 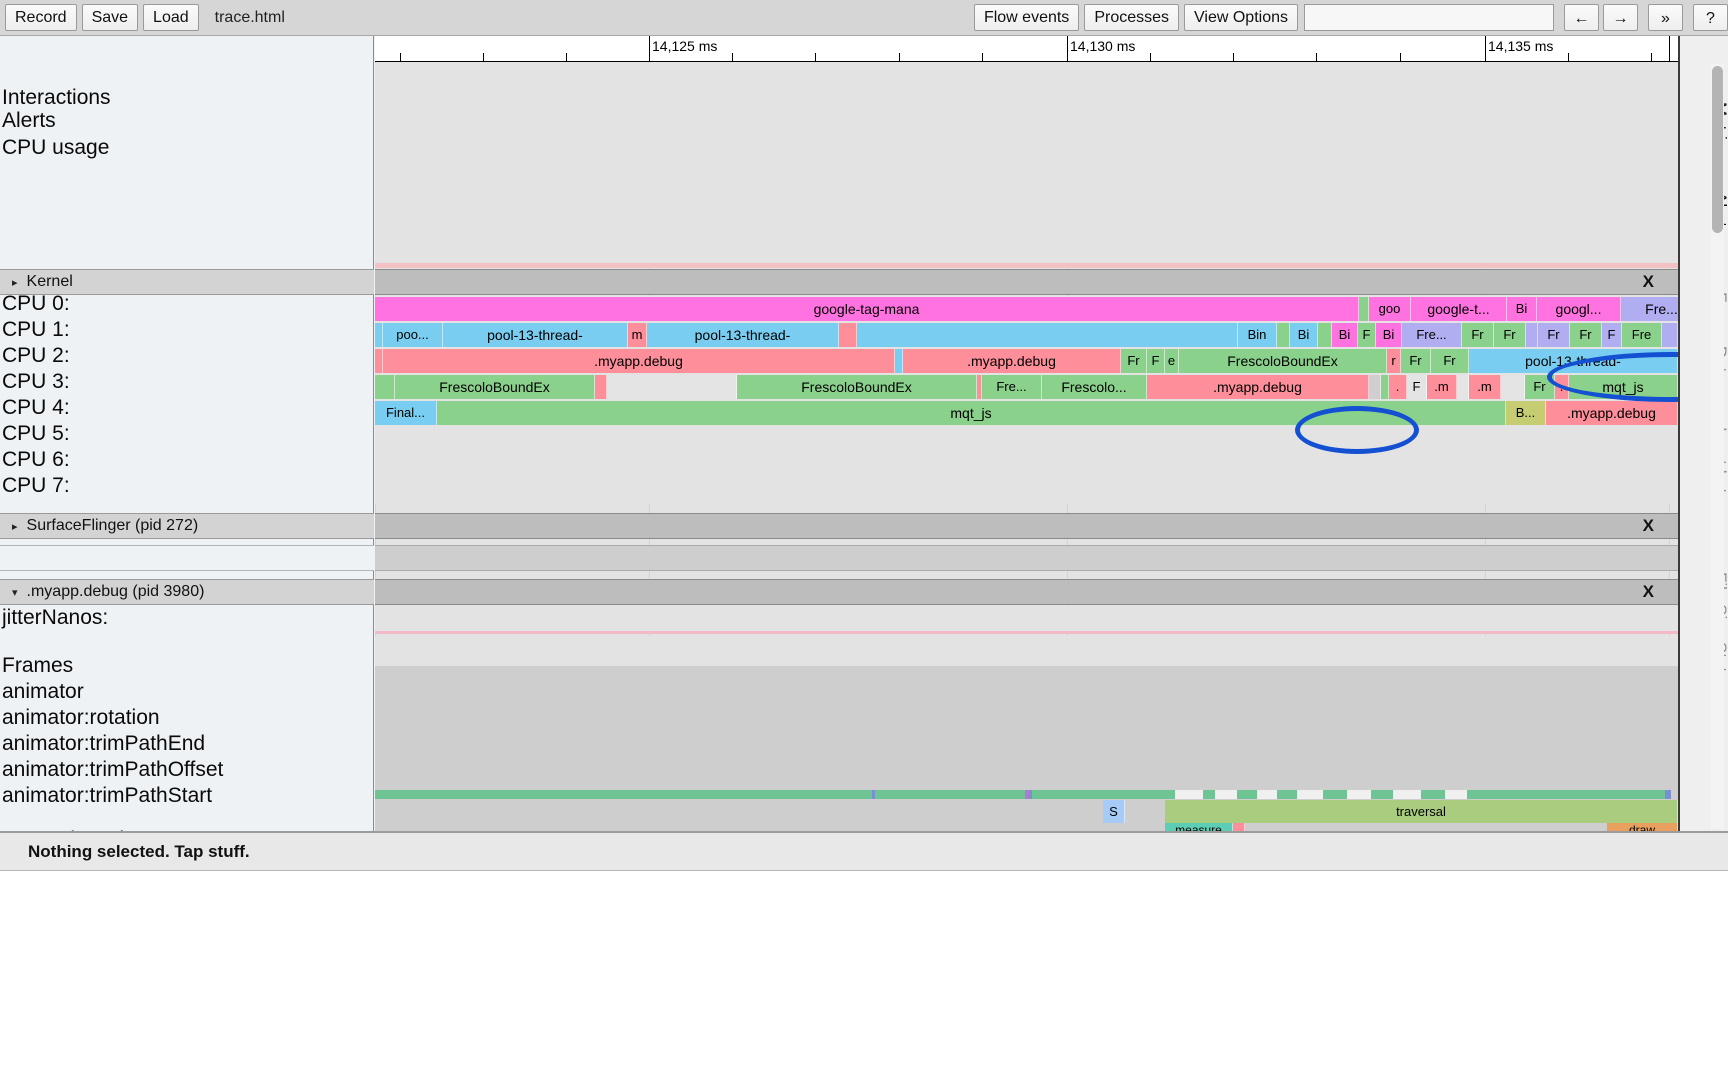 I want to click on trace-slice: draw, so click(x=1642, y=827).